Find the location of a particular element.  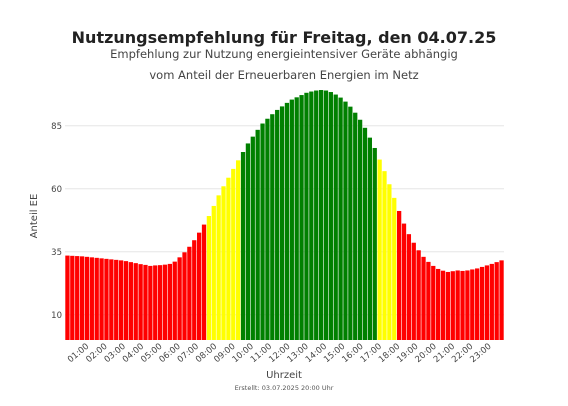

y-tick-label: 10 is located at coordinates (56, 316).